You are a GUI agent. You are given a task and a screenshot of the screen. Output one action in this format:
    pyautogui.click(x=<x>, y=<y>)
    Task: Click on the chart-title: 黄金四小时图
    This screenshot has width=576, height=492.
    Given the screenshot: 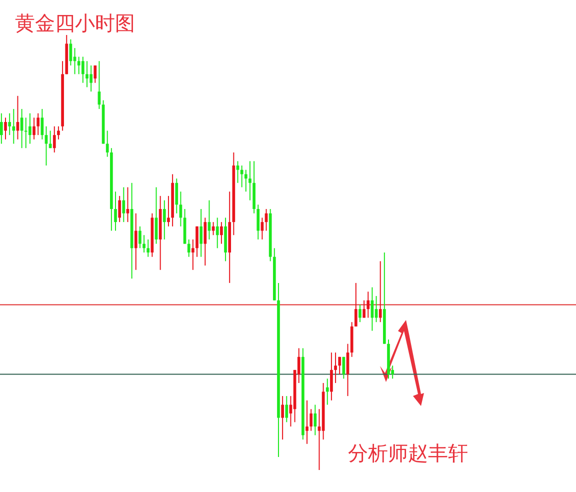 What is the action you would take?
    pyautogui.click(x=75, y=24)
    